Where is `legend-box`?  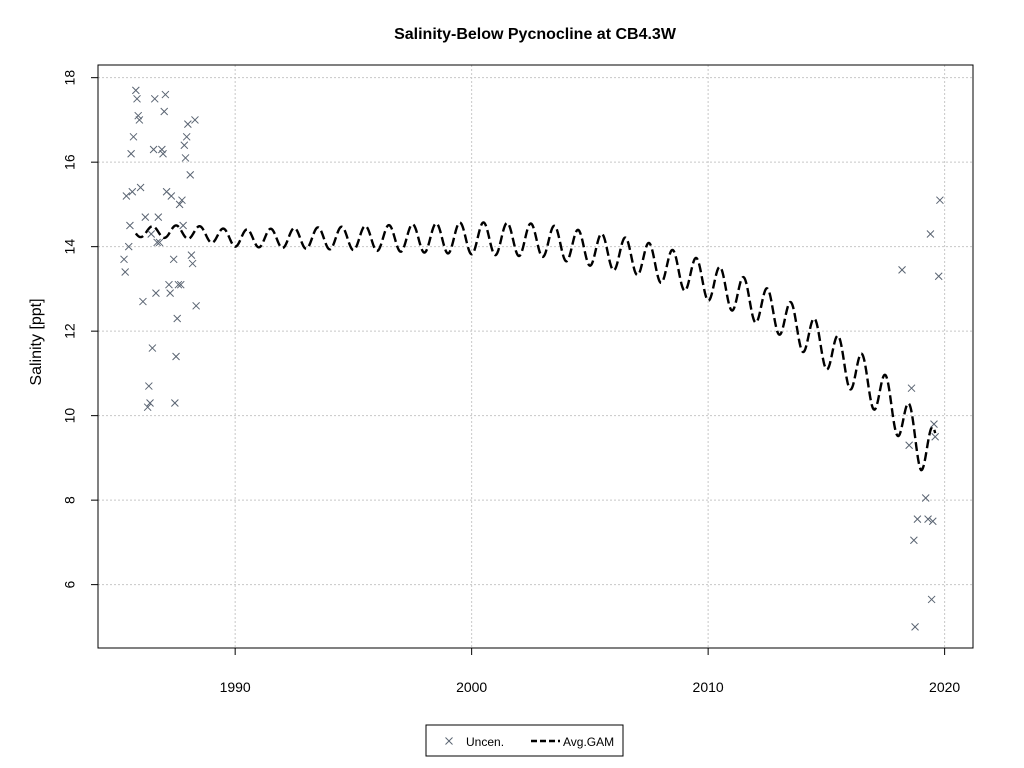
legend-box is located at coordinates (524, 740).